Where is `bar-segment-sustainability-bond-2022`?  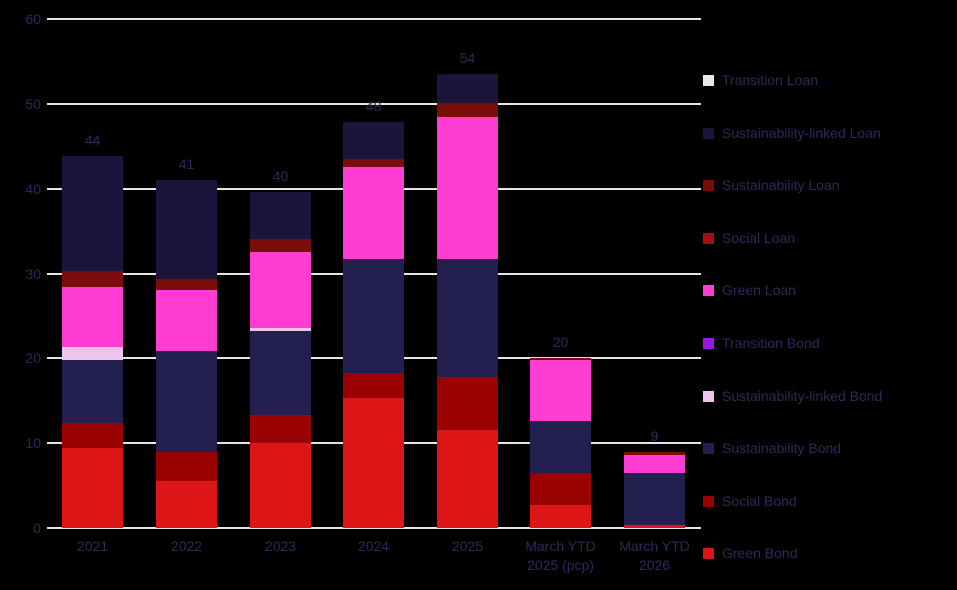
bar-segment-sustainability-bond-2022 is located at coordinates (186, 401).